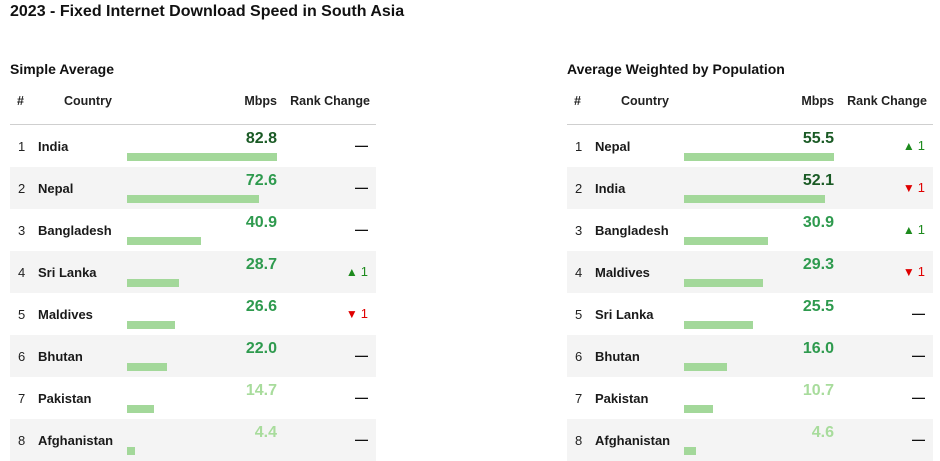  I want to click on country-column-header: Country, so click(645, 101).